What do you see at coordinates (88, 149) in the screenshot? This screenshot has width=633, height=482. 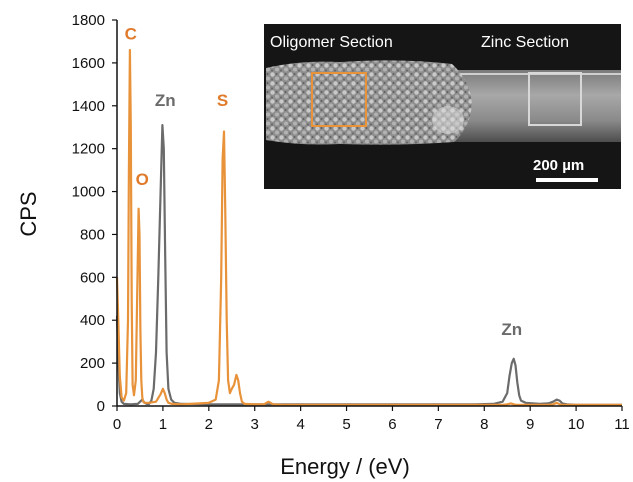 I see `y-tick-label: 1200` at bounding box center [88, 149].